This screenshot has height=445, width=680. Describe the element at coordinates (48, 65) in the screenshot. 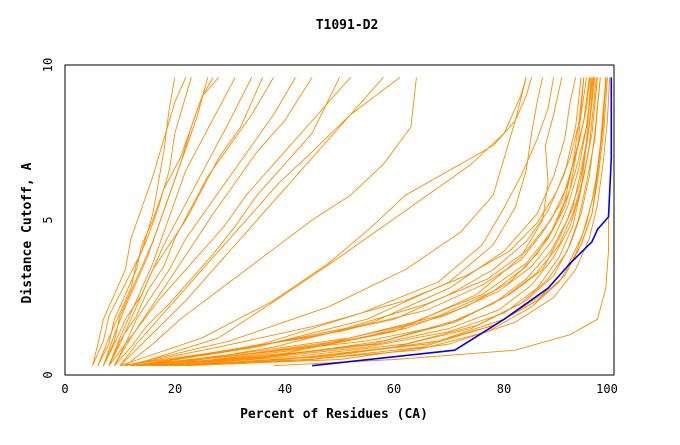

I see `y-tick-label: 10` at that location.